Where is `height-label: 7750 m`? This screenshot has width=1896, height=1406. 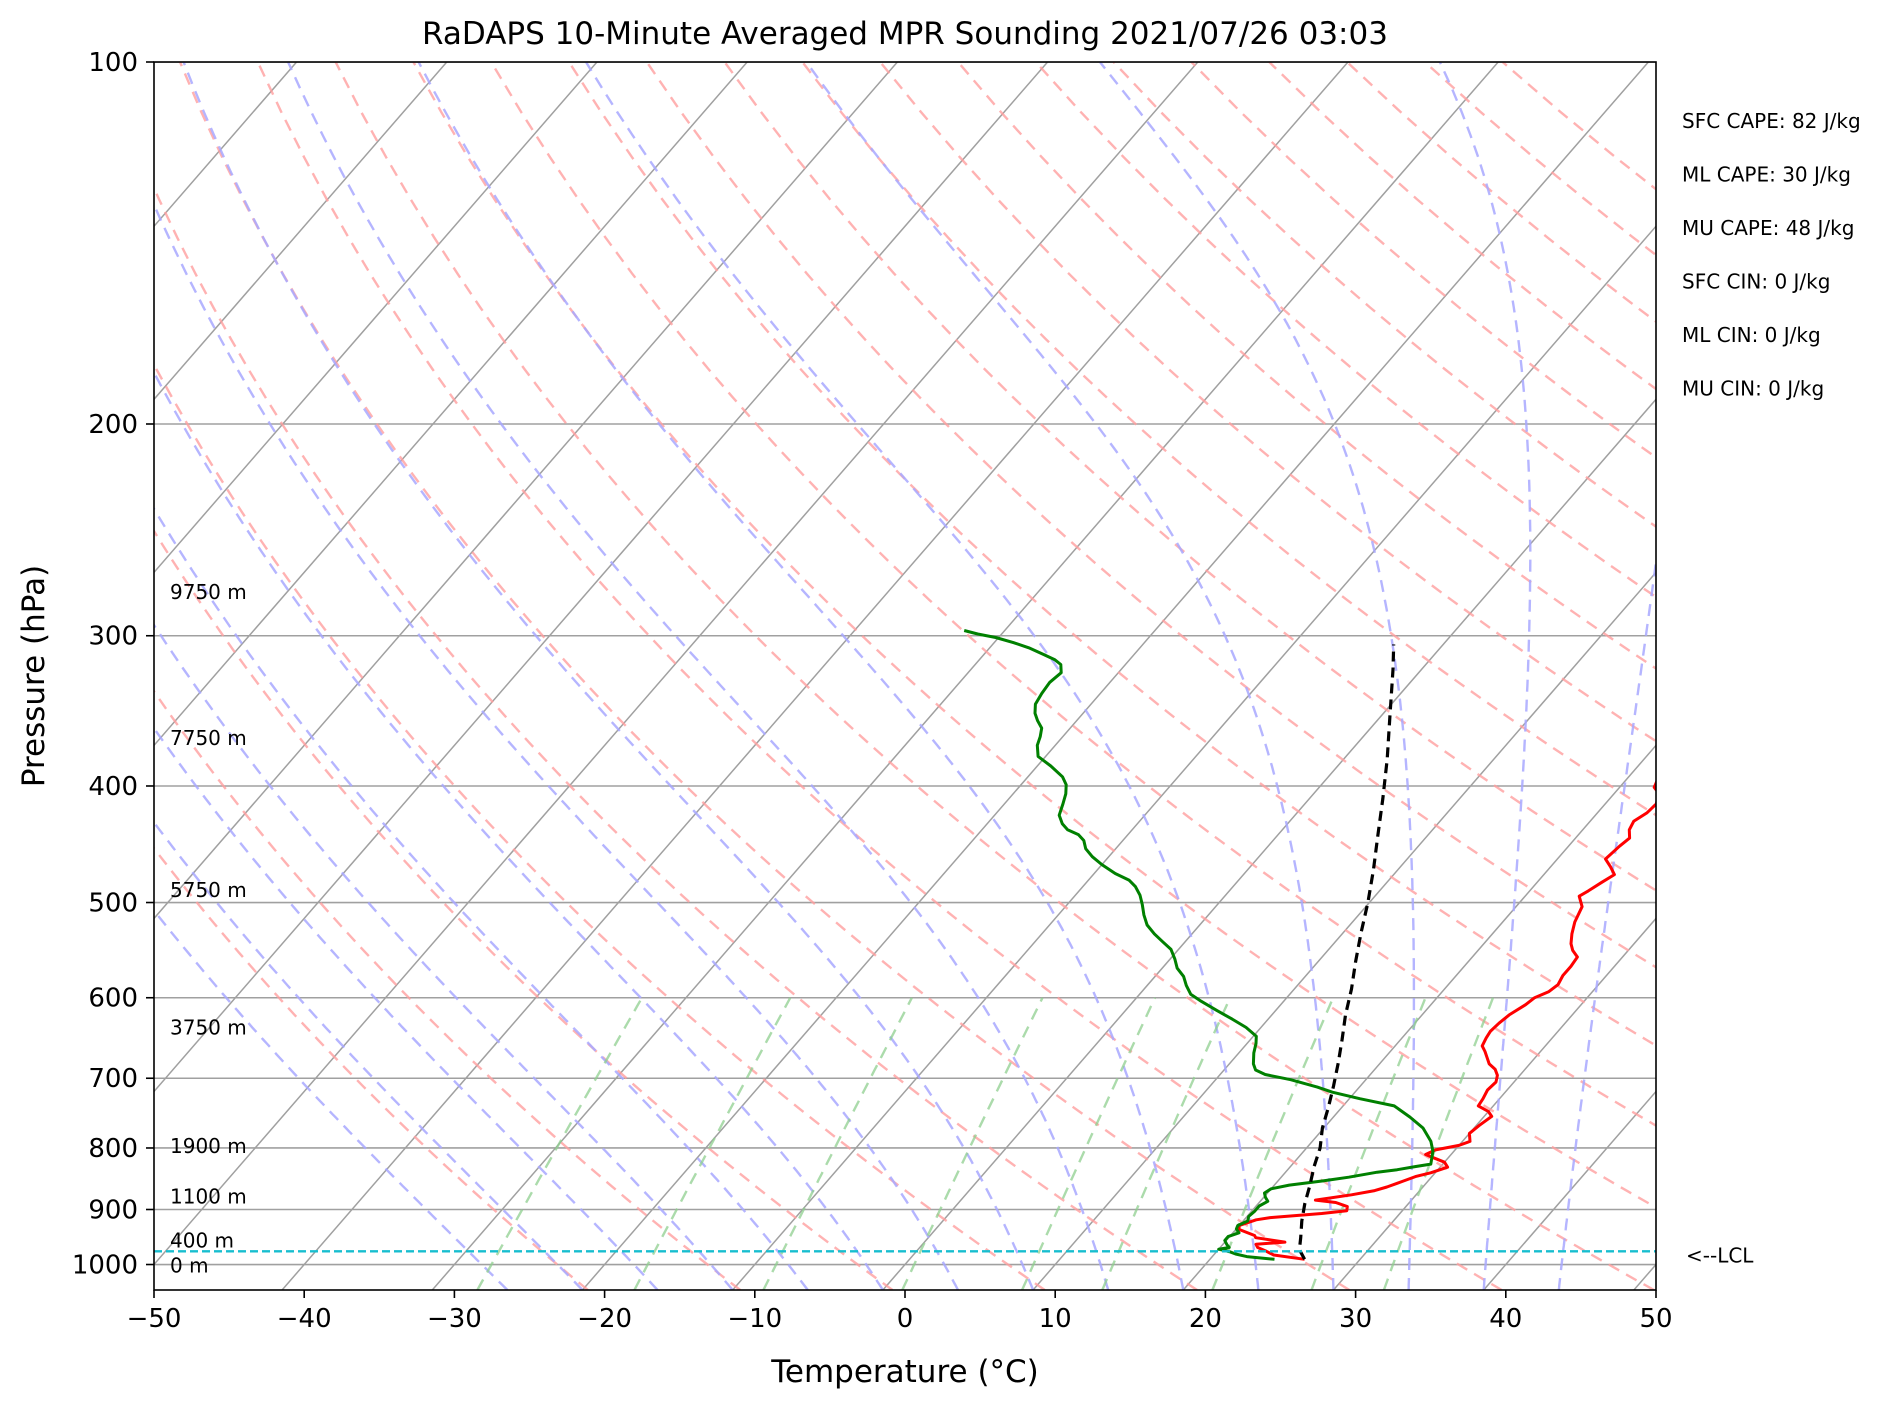 height-label: 7750 m is located at coordinates (208, 738).